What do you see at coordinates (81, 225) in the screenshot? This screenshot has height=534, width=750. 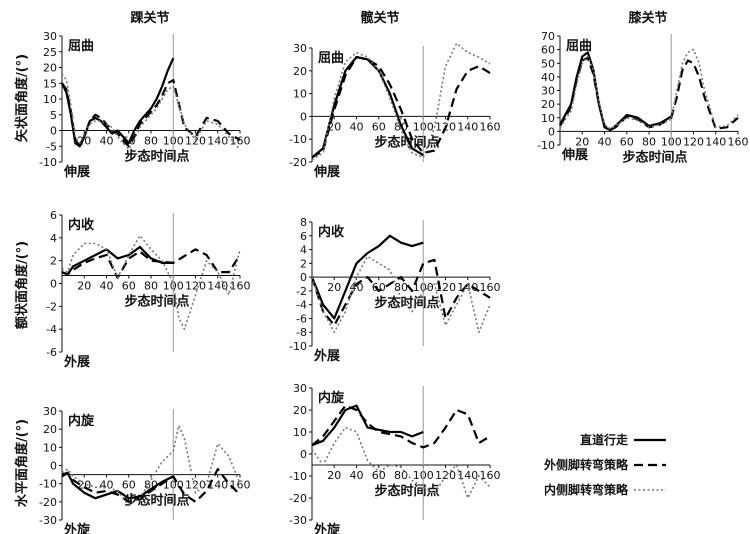 I see `top-direction-label: 内收` at bounding box center [81, 225].